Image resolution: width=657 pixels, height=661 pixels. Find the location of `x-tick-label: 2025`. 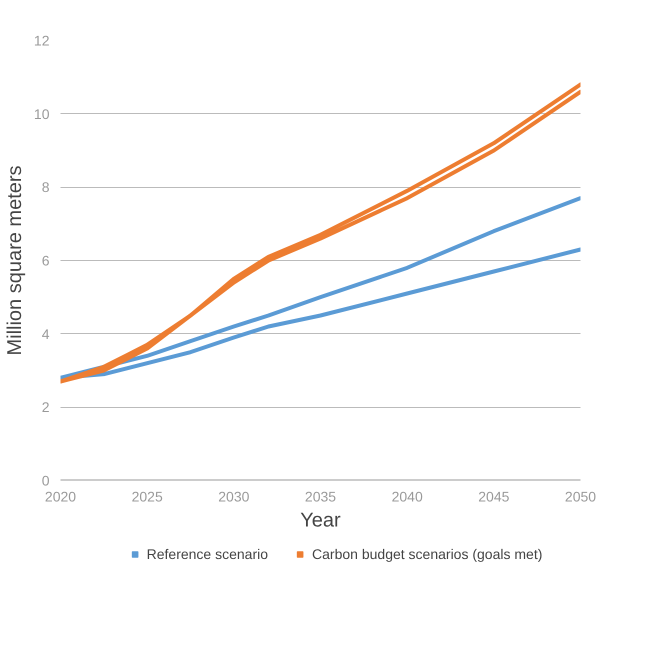

x-tick-label: 2025 is located at coordinates (147, 496).